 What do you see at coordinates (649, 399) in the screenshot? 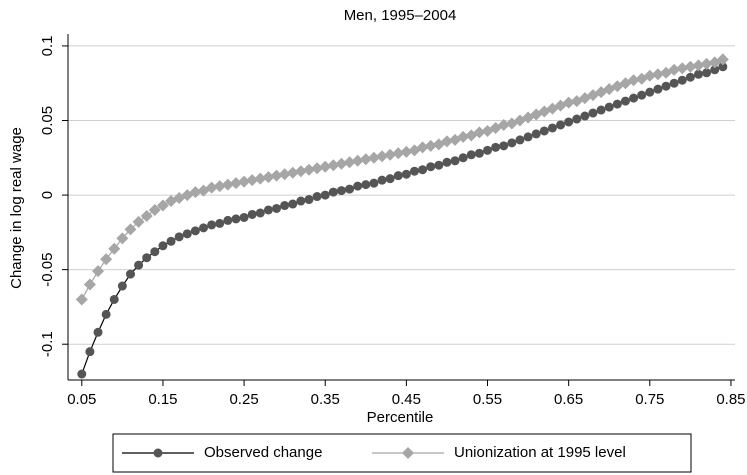
I see `x-tick-label: 0.75` at bounding box center [649, 399].